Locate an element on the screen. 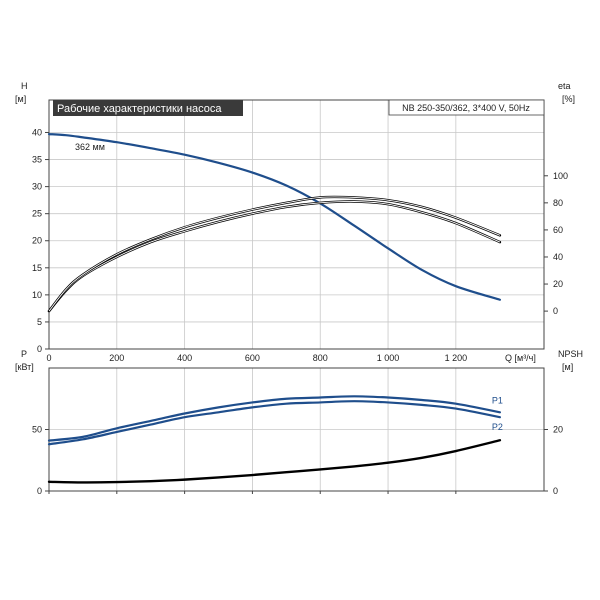 This screenshot has width=600, height=600. title-box is located at coordinates (148, 108).